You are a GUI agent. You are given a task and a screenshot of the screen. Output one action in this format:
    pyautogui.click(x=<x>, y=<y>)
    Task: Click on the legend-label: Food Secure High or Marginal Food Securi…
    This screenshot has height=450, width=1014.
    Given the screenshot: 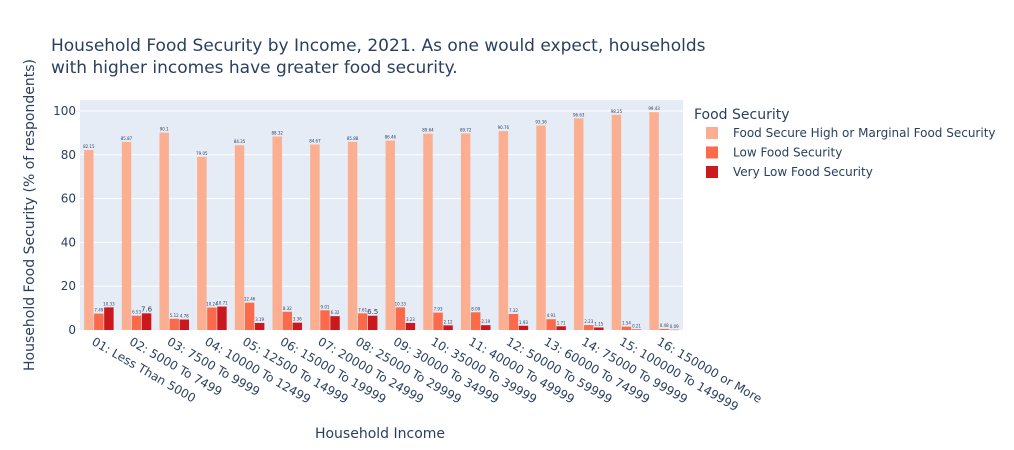 What is the action you would take?
    pyautogui.click(x=864, y=133)
    